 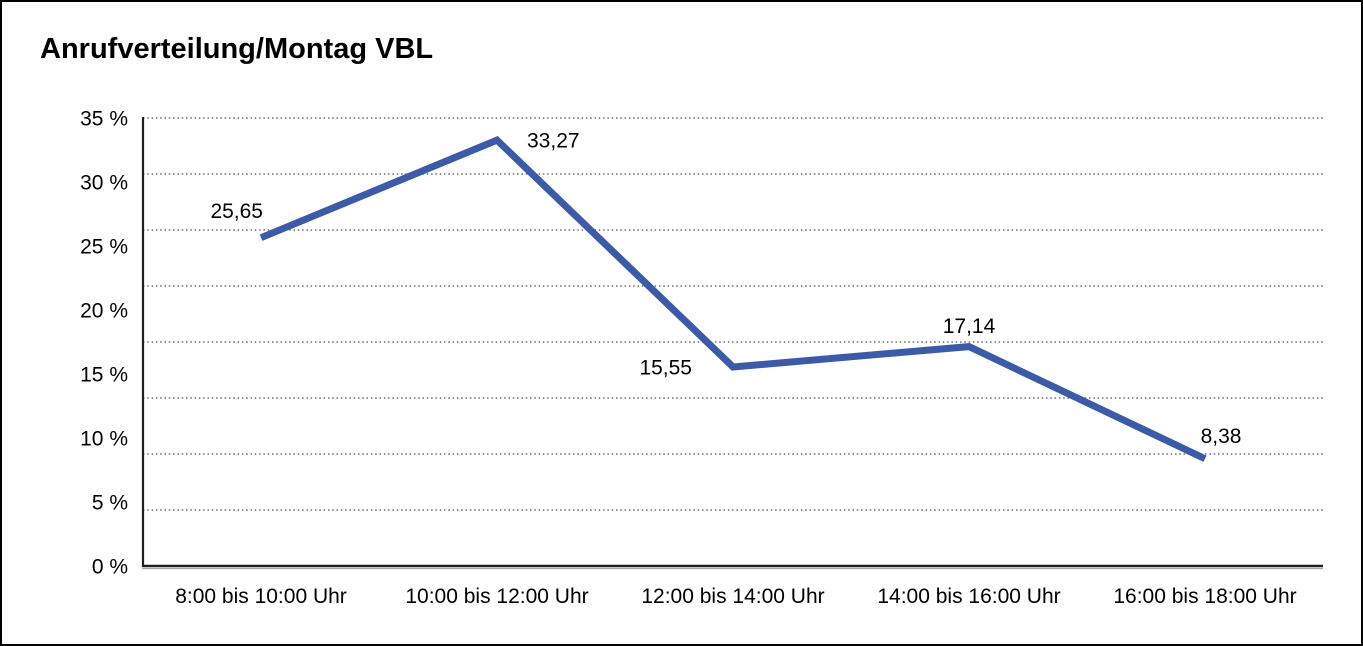 I want to click on y-tick-label: 5 %, so click(x=110, y=502).